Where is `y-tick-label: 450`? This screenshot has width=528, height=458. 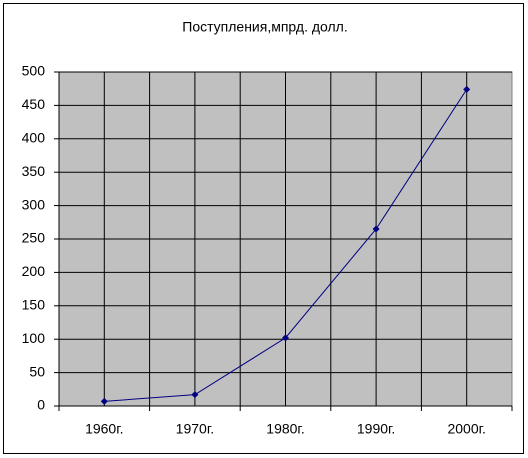 y-tick-label: 450 is located at coordinates (34, 104).